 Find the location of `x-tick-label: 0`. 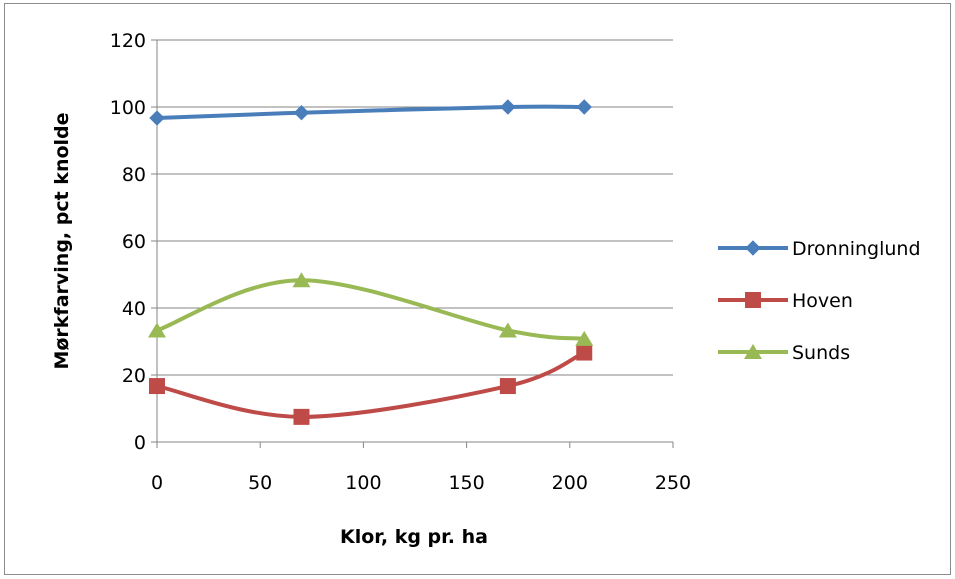

x-tick-label: 0 is located at coordinates (157, 483).